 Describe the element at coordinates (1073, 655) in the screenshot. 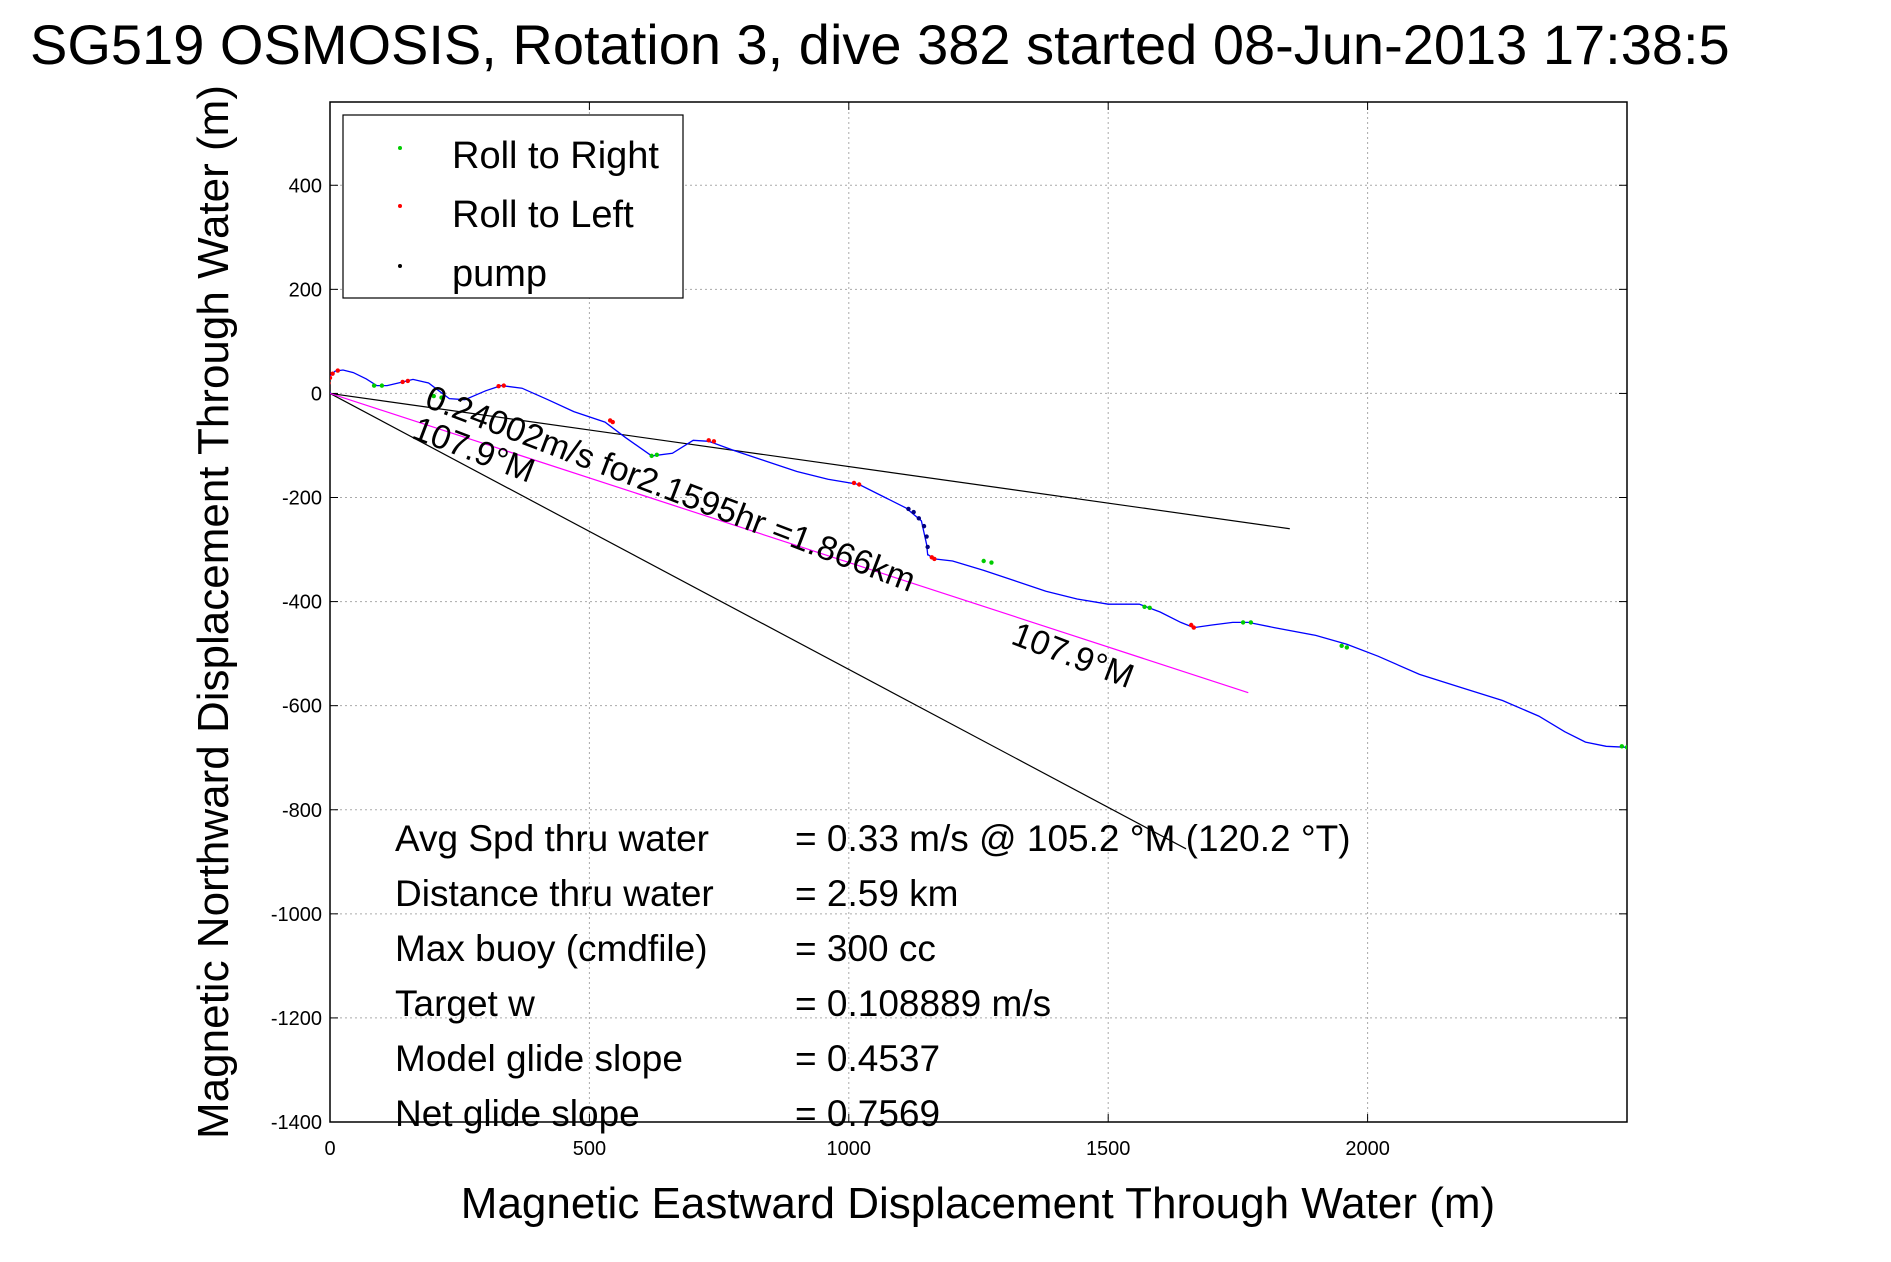

I see `annotation-heading-lower: 107.9°M` at that location.